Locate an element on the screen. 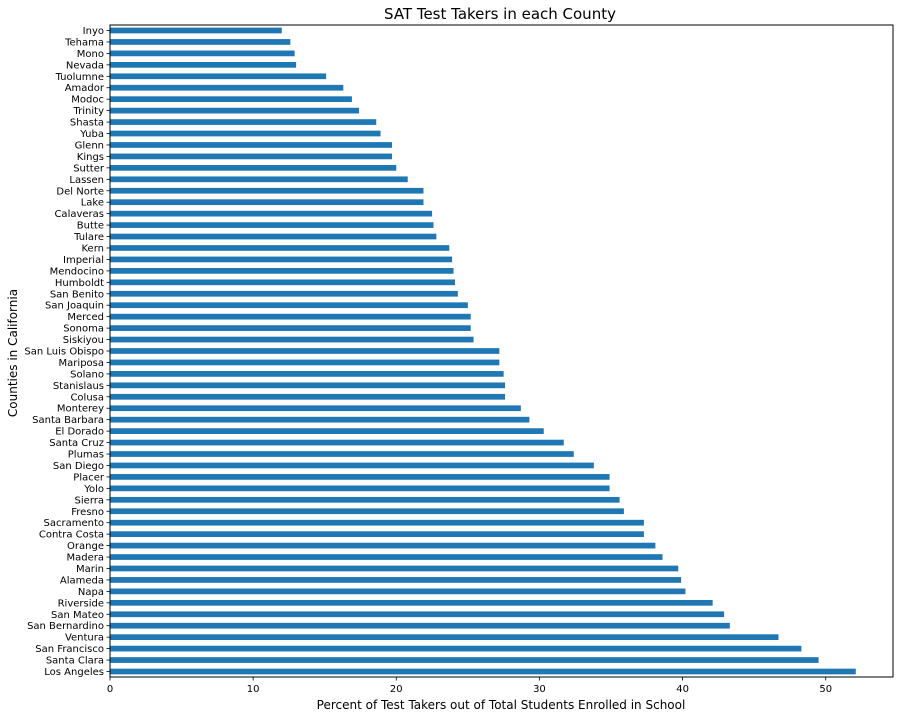 This screenshot has height=718, width=898. bar-ventura is located at coordinates (444, 637).